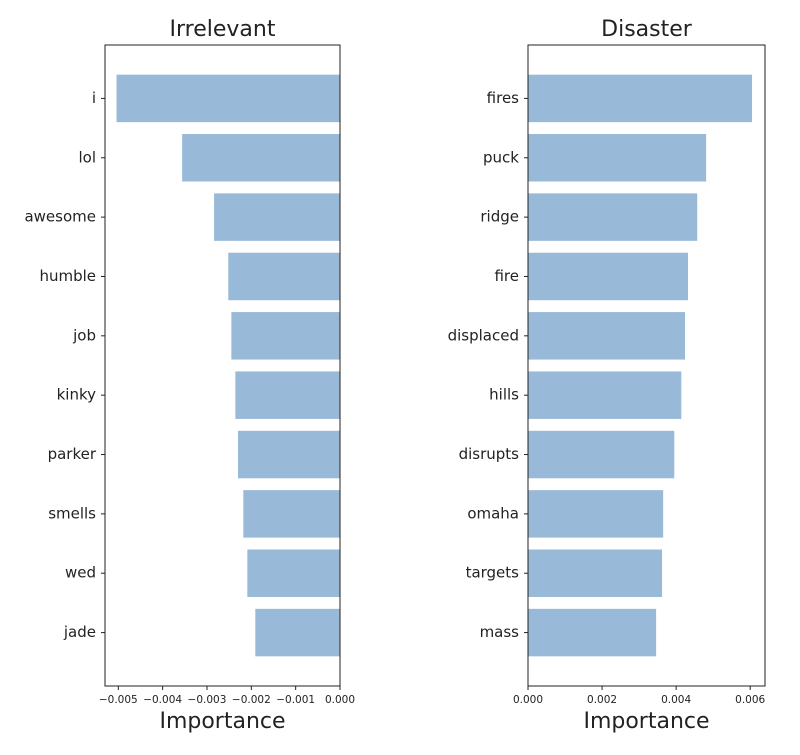  Describe the element at coordinates (506, 276) in the screenshot. I see `y-tick-label: fire` at that location.